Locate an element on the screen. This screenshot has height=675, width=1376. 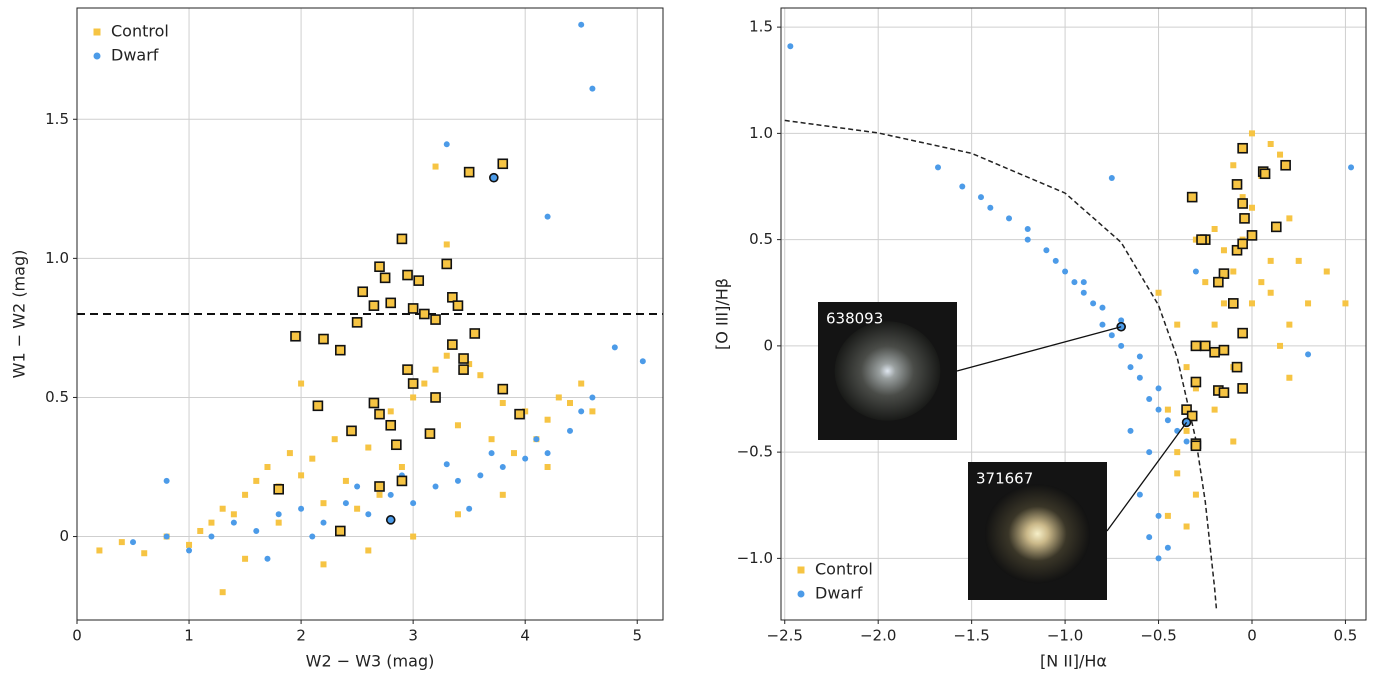
x-tick-label: 3 is located at coordinates (413, 636).